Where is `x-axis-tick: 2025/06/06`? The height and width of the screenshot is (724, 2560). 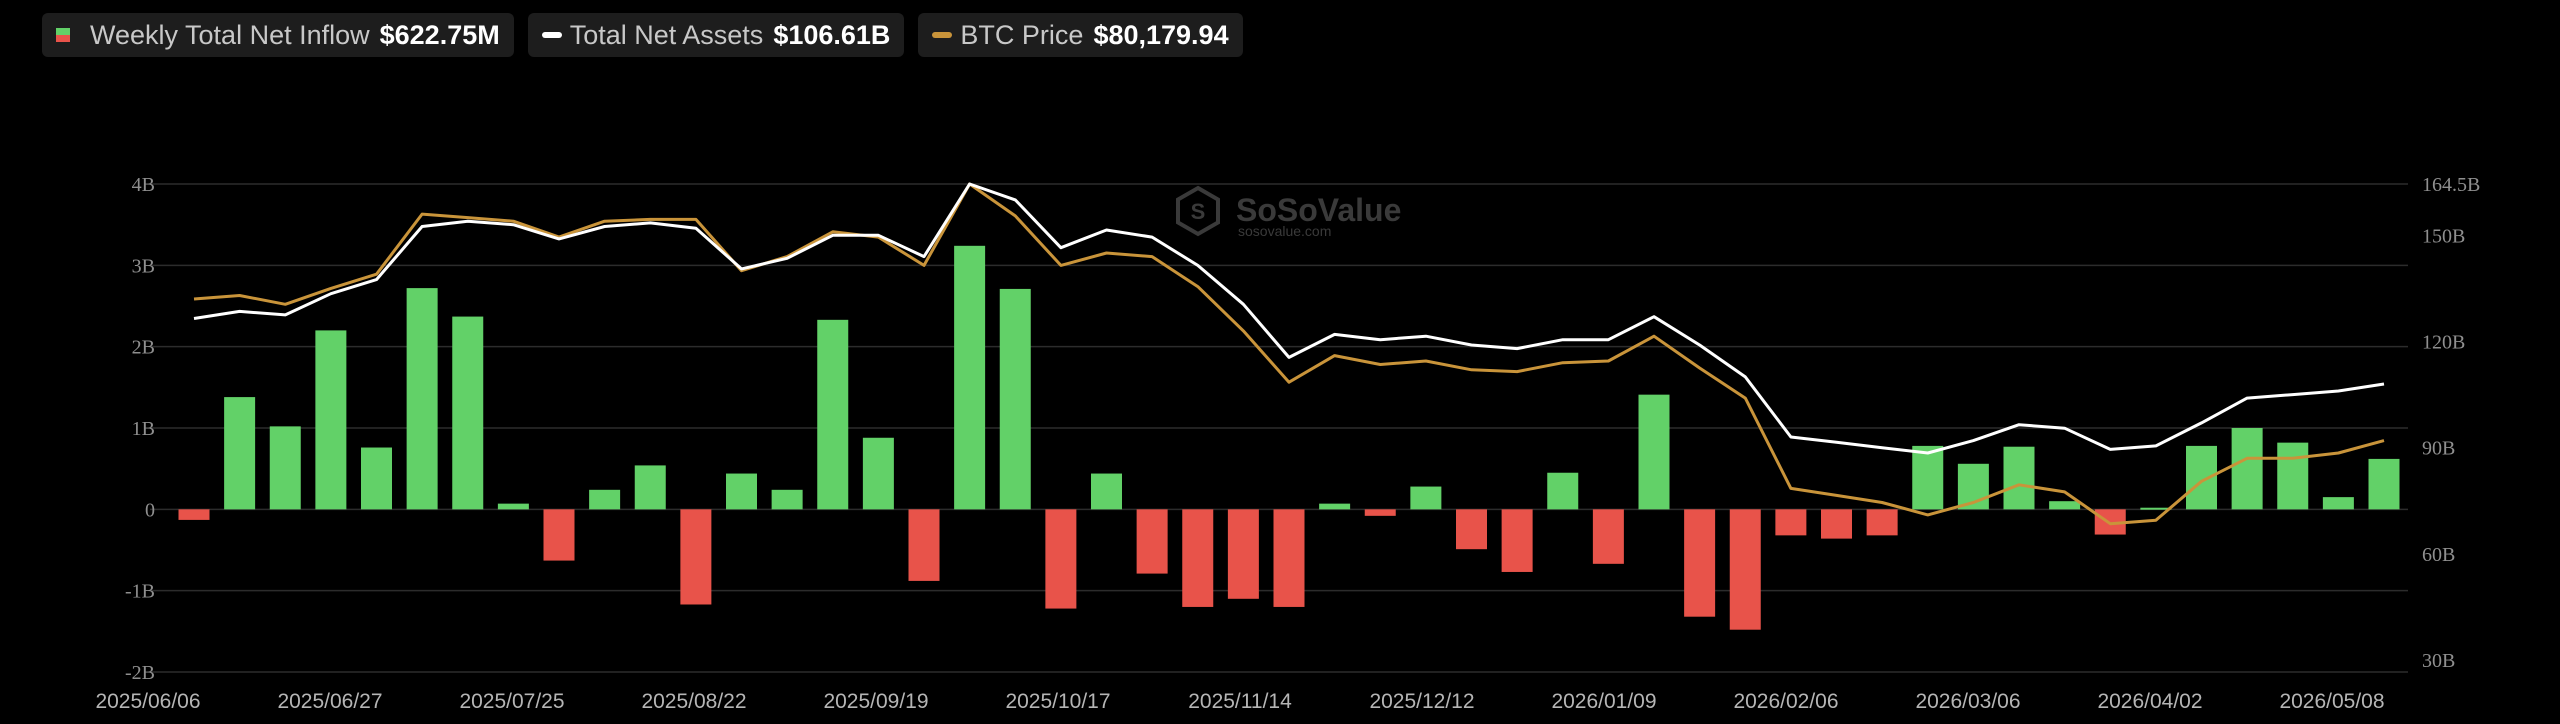
x-axis-tick: 2025/06/06 is located at coordinates (147, 701).